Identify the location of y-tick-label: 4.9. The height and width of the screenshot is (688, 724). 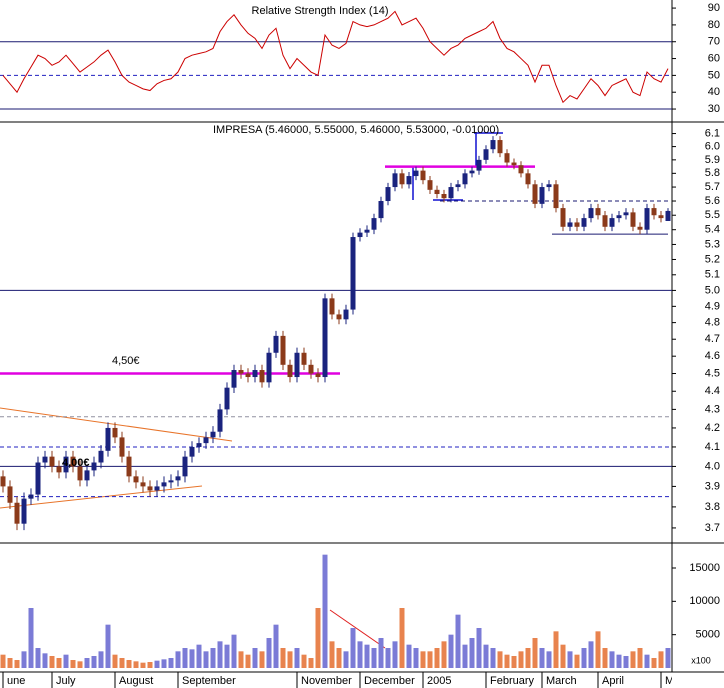
(712, 306).